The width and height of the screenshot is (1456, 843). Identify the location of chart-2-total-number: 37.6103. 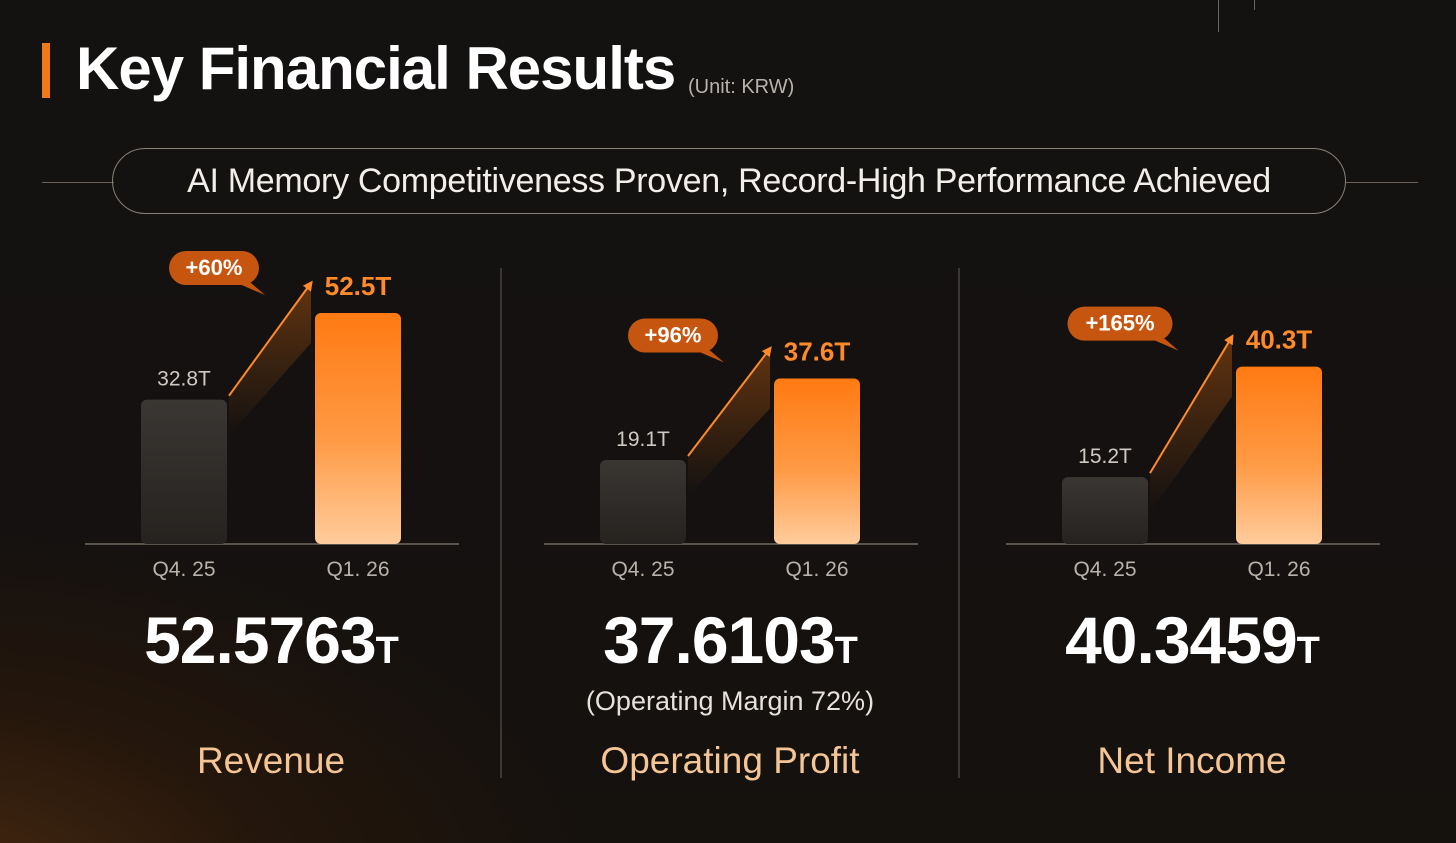
(719, 640).